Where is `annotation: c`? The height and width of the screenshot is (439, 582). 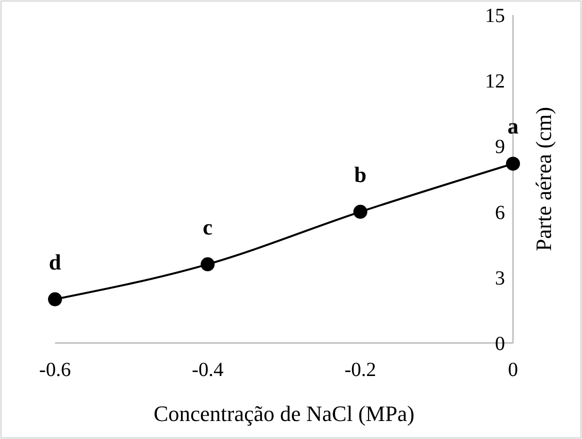
annotation: c is located at coordinates (207, 227).